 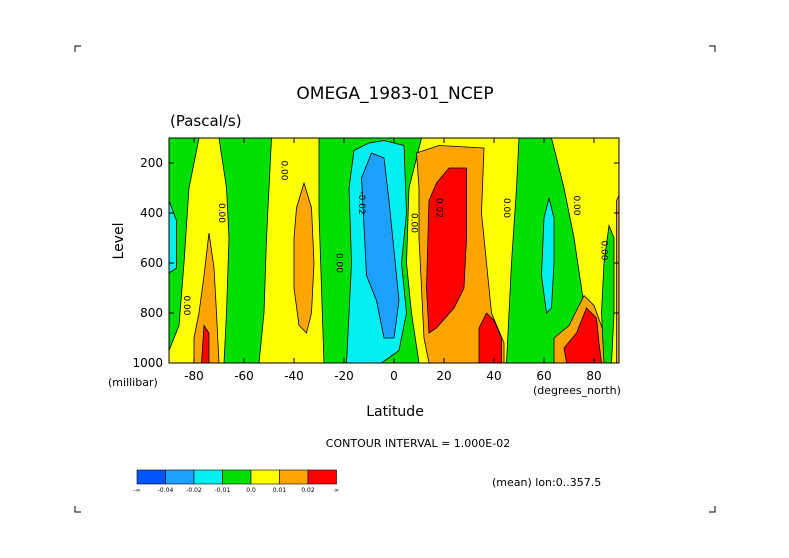 I want to click on y-tick-label-2: 600, so click(x=151, y=263).